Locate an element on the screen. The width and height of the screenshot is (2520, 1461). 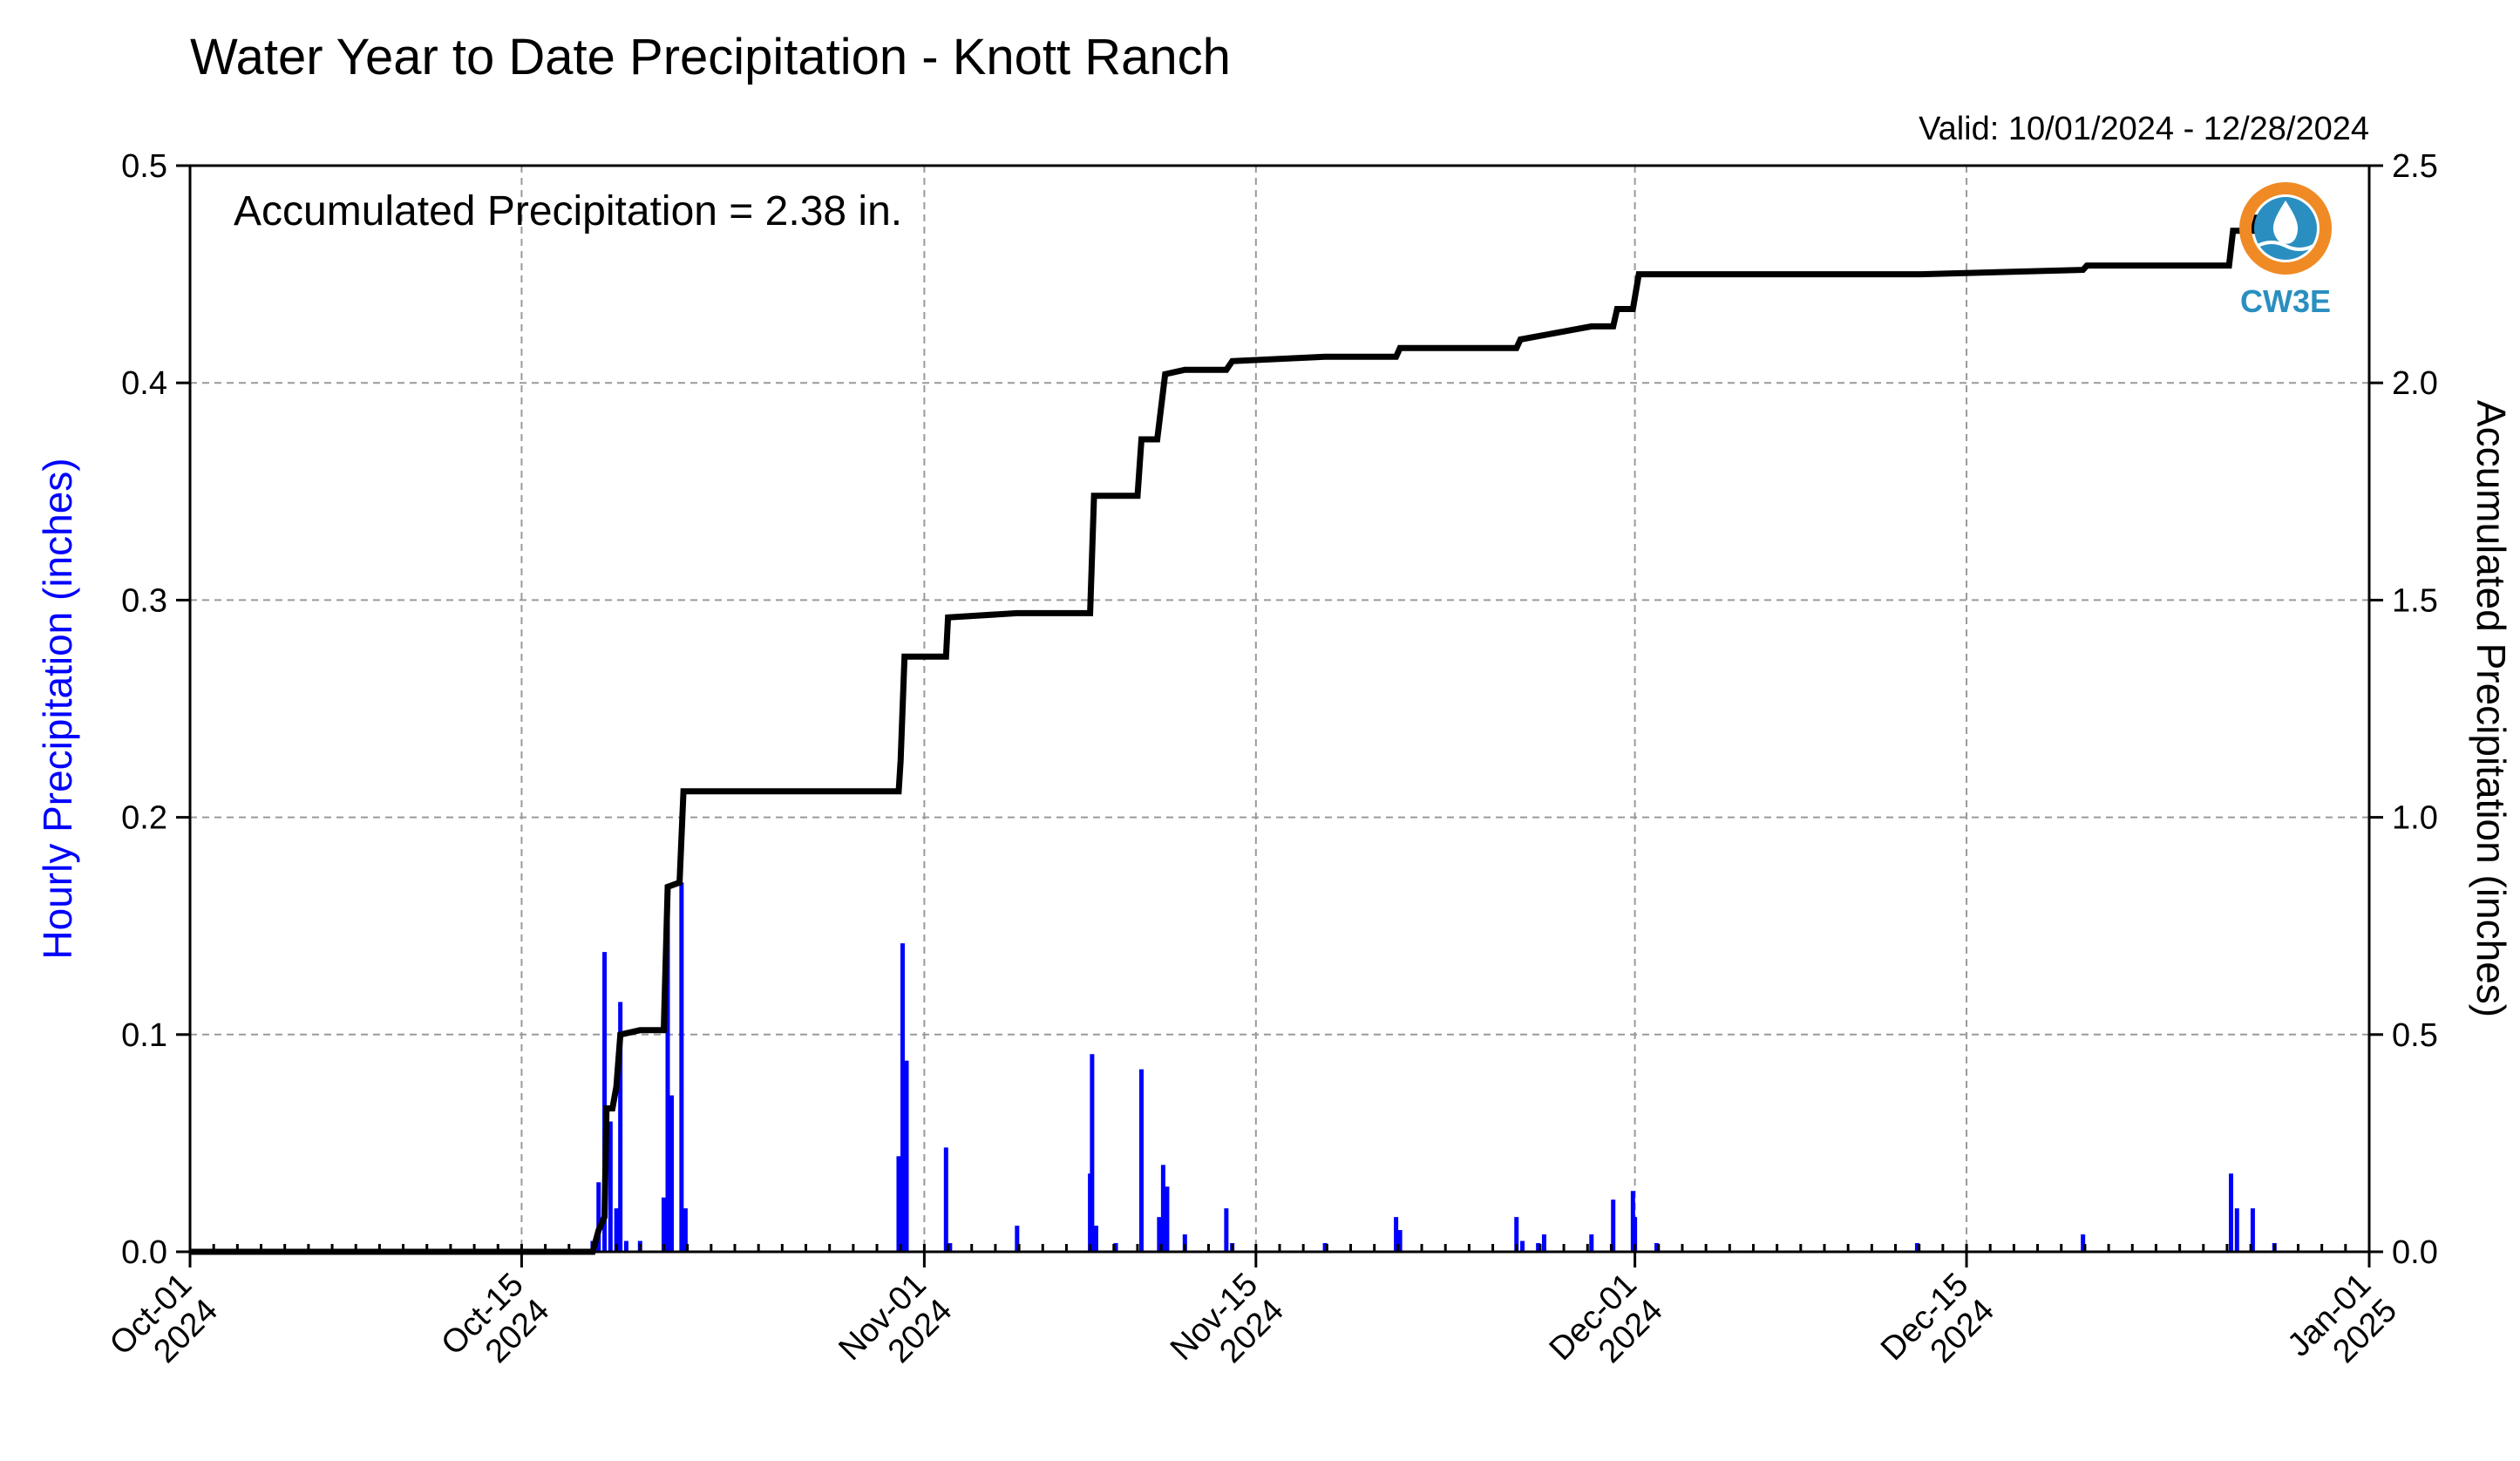
left-axis-label: Hourly Precipitation (inches) is located at coordinates (57, 708).